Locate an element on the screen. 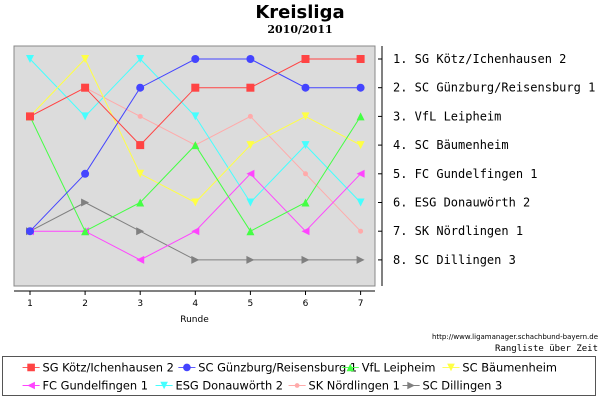  chart-subtitle: 2010/2011 is located at coordinates (300, 29).